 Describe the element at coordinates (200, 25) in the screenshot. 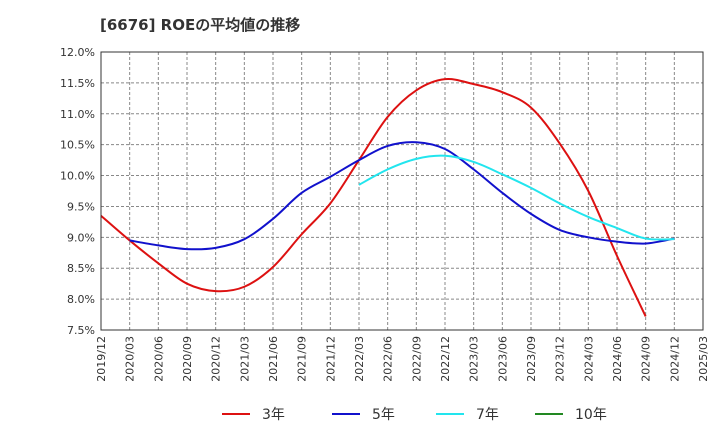

I see `chart-title: [6676] ROEの平均値の推移` at that location.